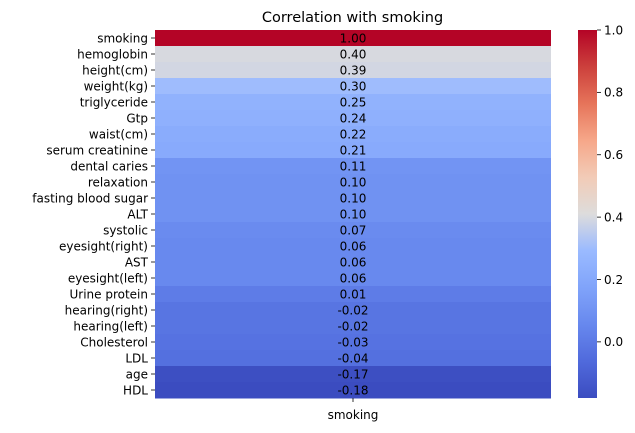 The height and width of the screenshot is (433, 635). I want to click on cell-value-label: 0.39, so click(353, 70).